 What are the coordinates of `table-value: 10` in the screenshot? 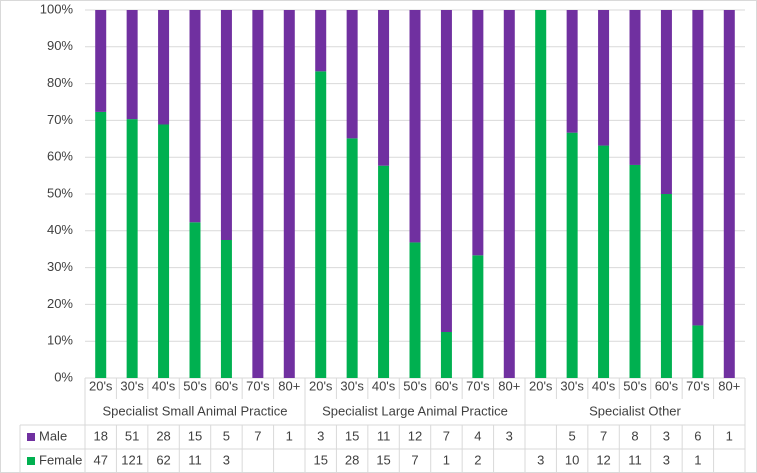 It's located at (572, 459).